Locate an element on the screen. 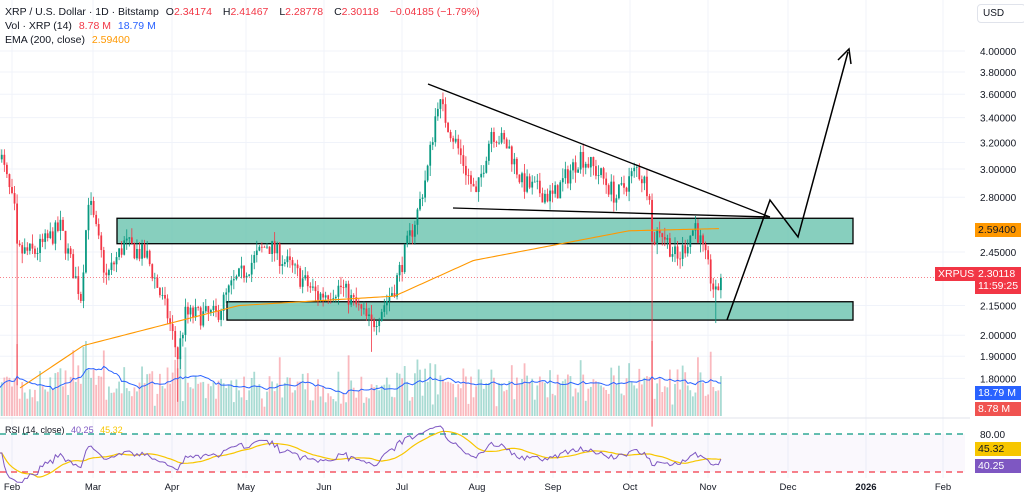 The image size is (1024, 498). last-price-tag: 2.30118 11:59:25 is located at coordinates (998, 280).